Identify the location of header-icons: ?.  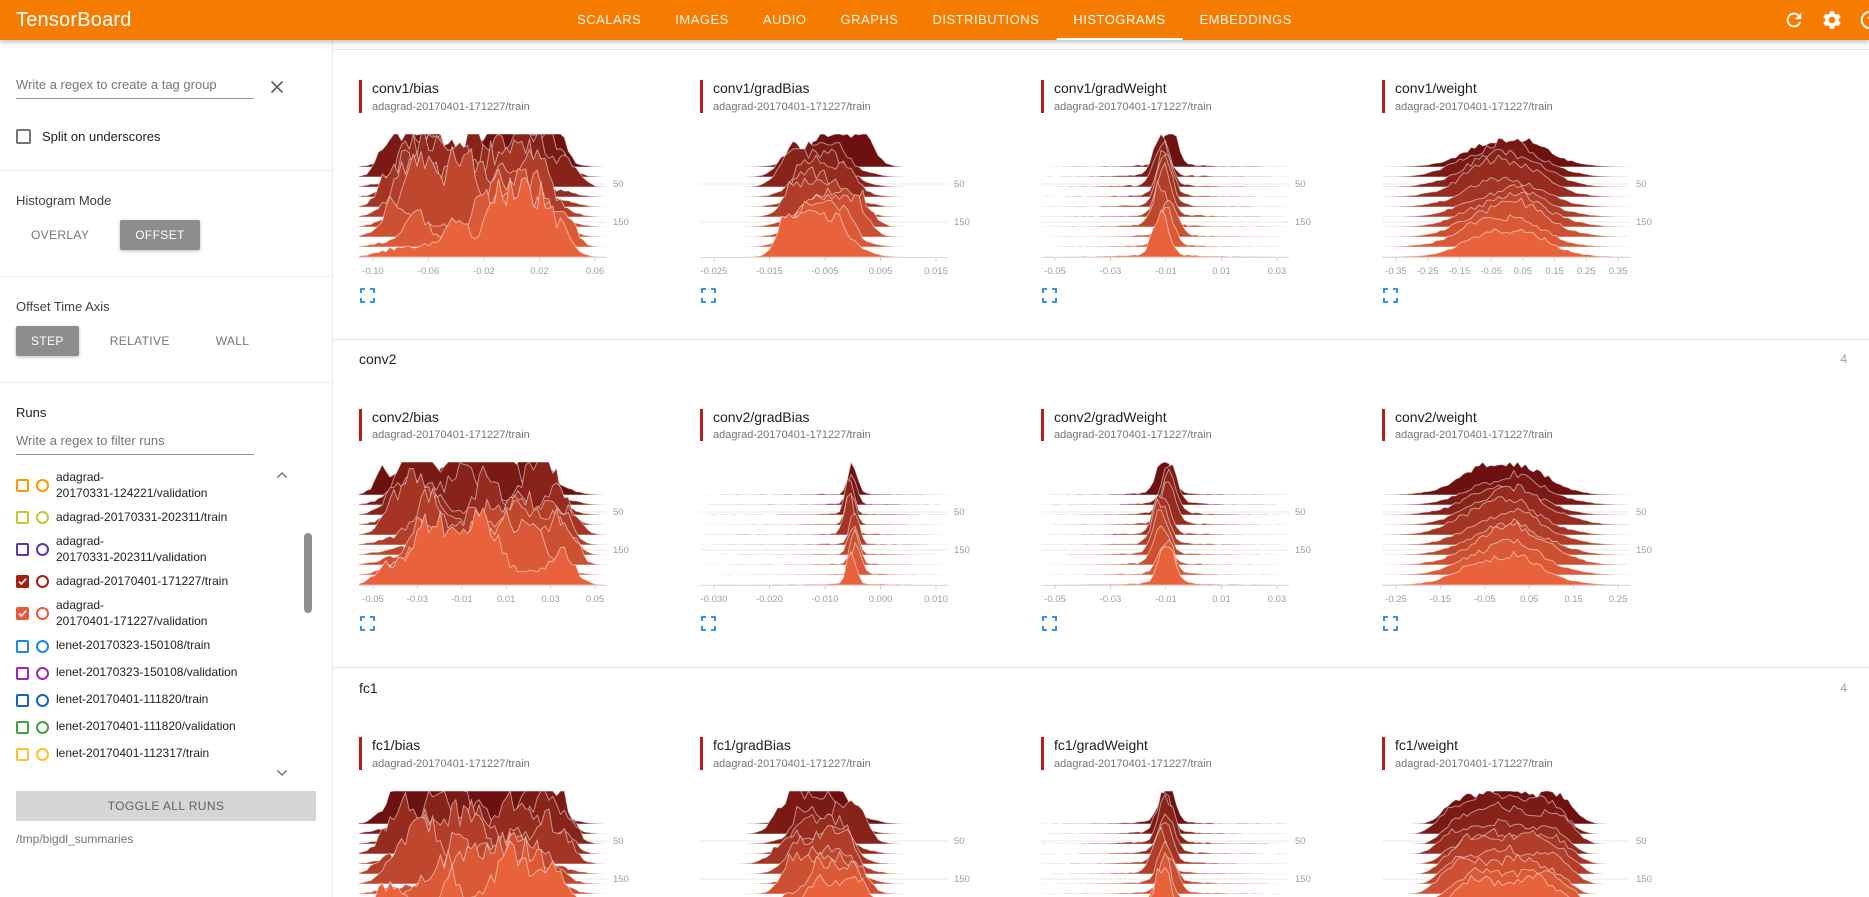
(1826, 20).